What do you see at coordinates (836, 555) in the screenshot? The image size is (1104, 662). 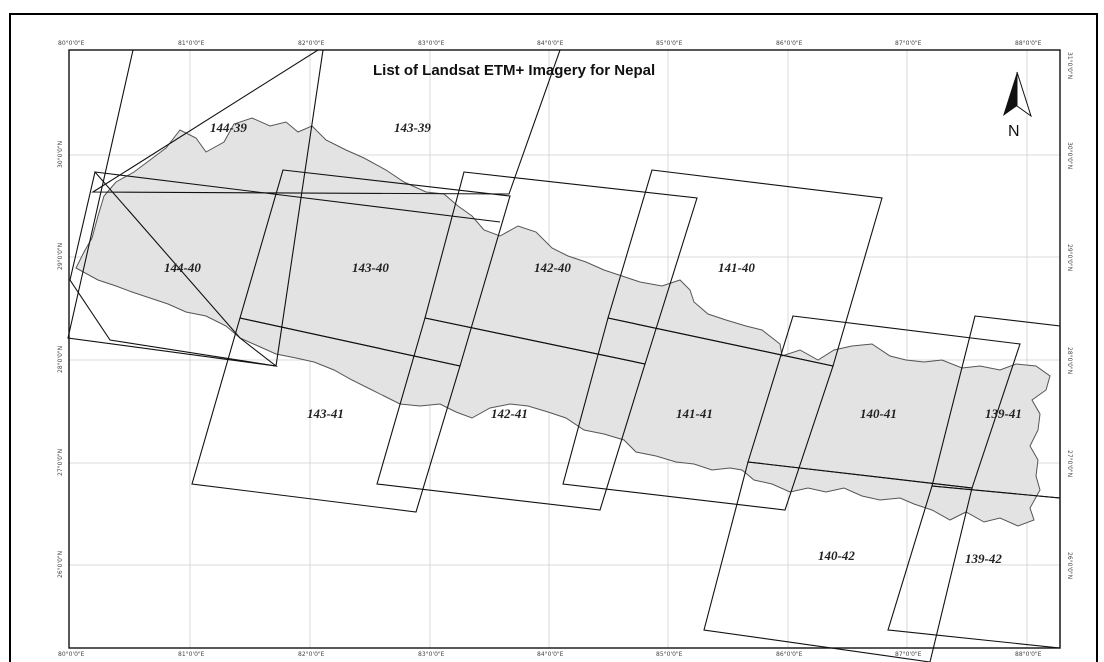 I see `scene-label: 140-42` at bounding box center [836, 555].